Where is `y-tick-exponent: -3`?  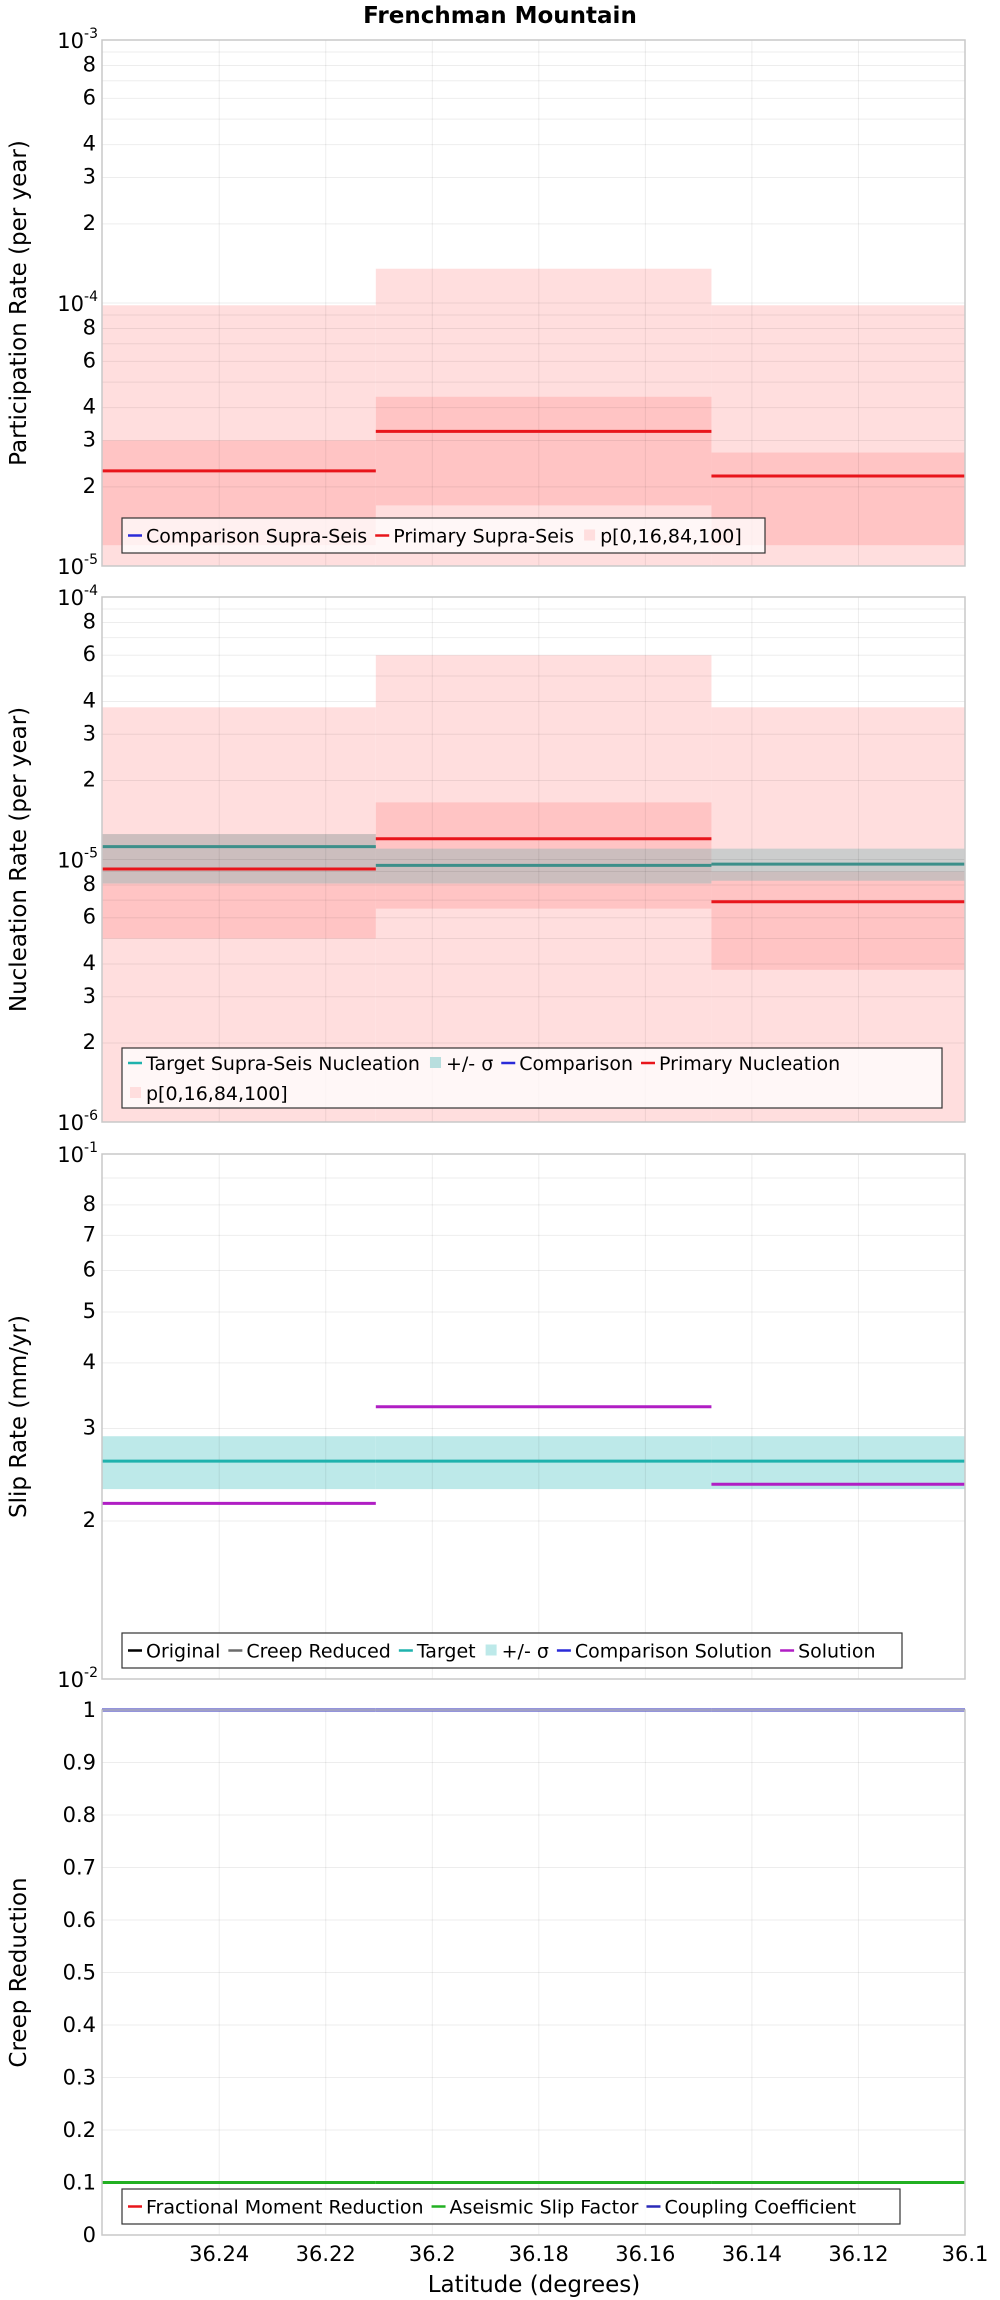
y-tick-exponent: -3 is located at coordinates (91, 34).